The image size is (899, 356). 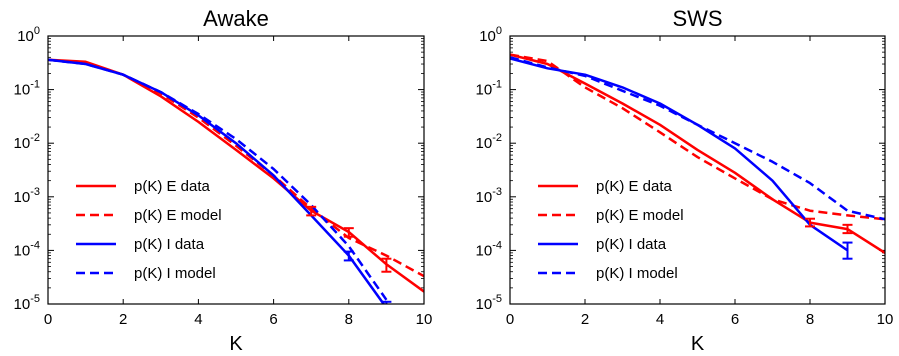 What do you see at coordinates (236, 18) in the screenshot?
I see `chart-title: Awake` at bounding box center [236, 18].